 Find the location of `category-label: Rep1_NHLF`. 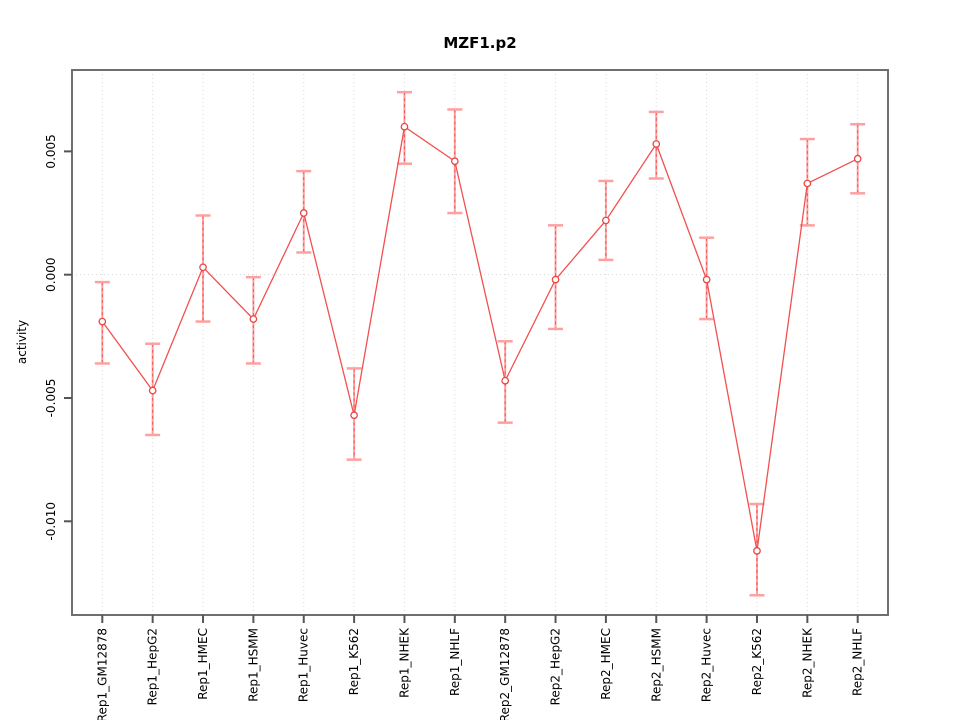

category-label: Rep1_NHLF is located at coordinates (455, 662).